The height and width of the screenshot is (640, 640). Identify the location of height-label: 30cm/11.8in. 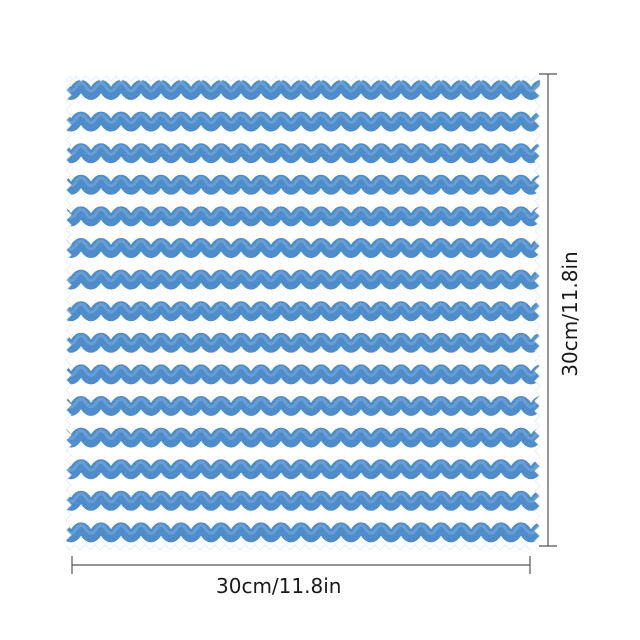
(570, 314).